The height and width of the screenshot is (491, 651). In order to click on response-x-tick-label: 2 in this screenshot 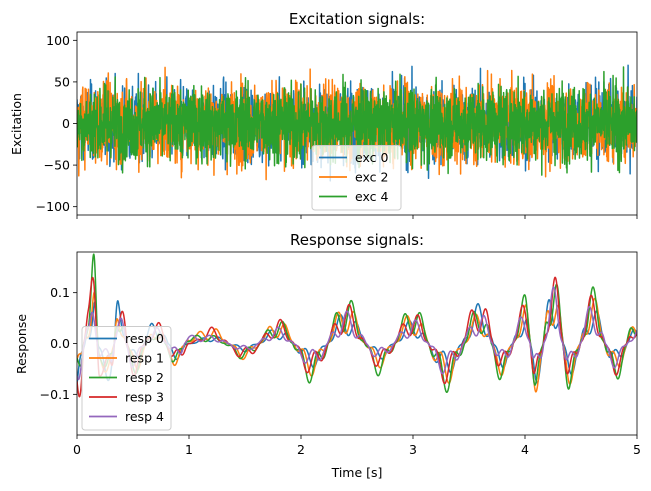, I will do `click(301, 449)`.